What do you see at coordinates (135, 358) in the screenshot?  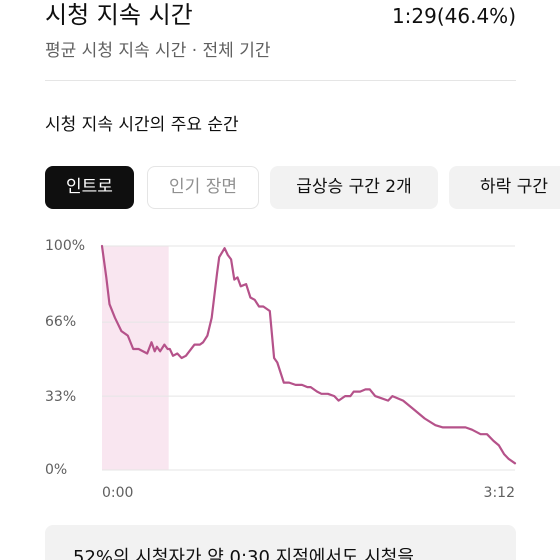 I see `intro-highlight-region` at bounding box center [135, 358].